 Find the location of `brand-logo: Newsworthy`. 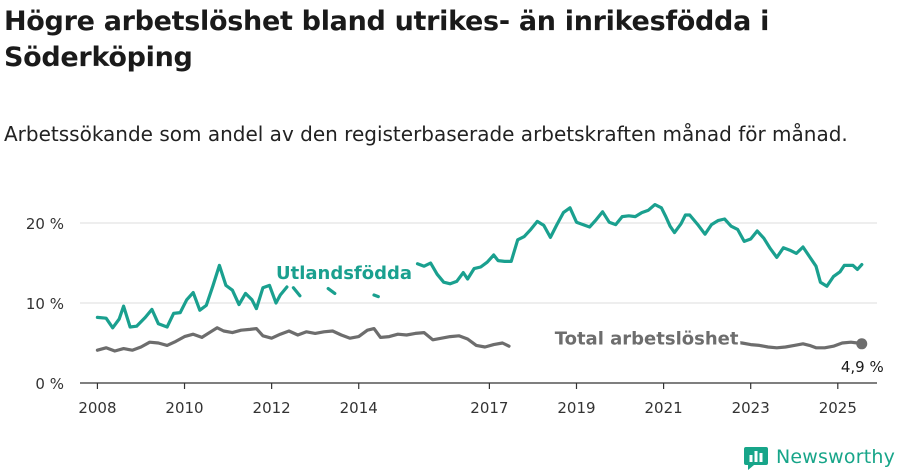

brand-logo: Newsworthy is located at coordinates (819, 457).